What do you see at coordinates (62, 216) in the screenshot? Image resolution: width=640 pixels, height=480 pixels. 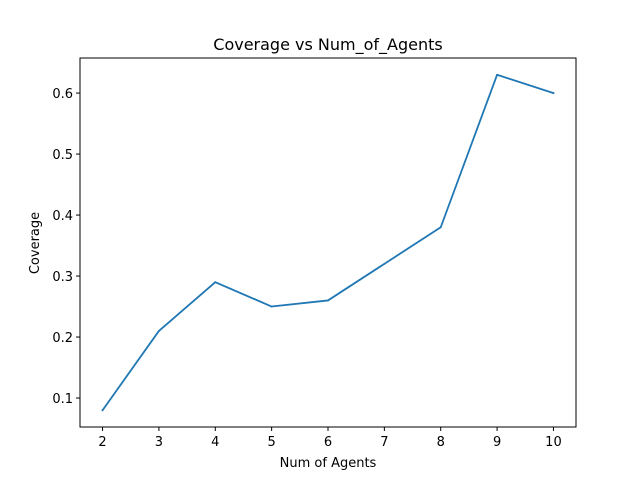 I see `y-tick-label: 0.4` at bounding box center [62, 216].